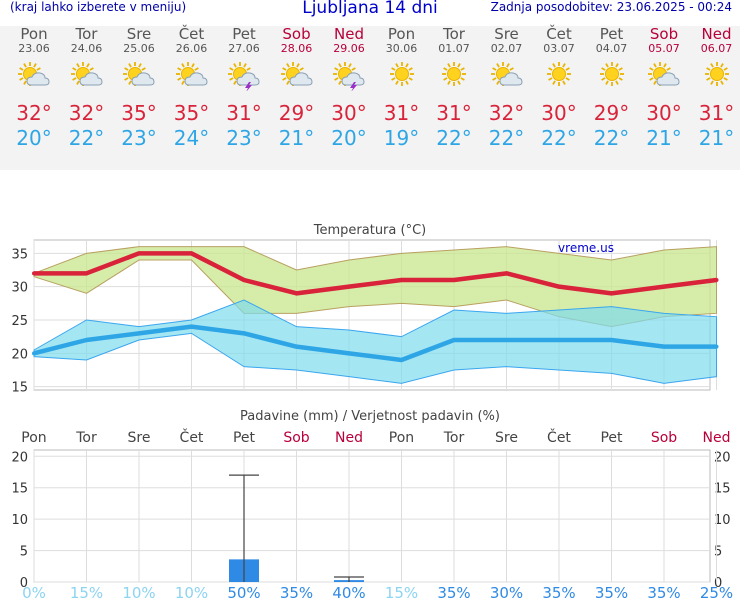  What do you see at coordinates (349, 78) in the screenshot?
I see `sun-cloud-thunder-icon` at bounding box center [349, 78].